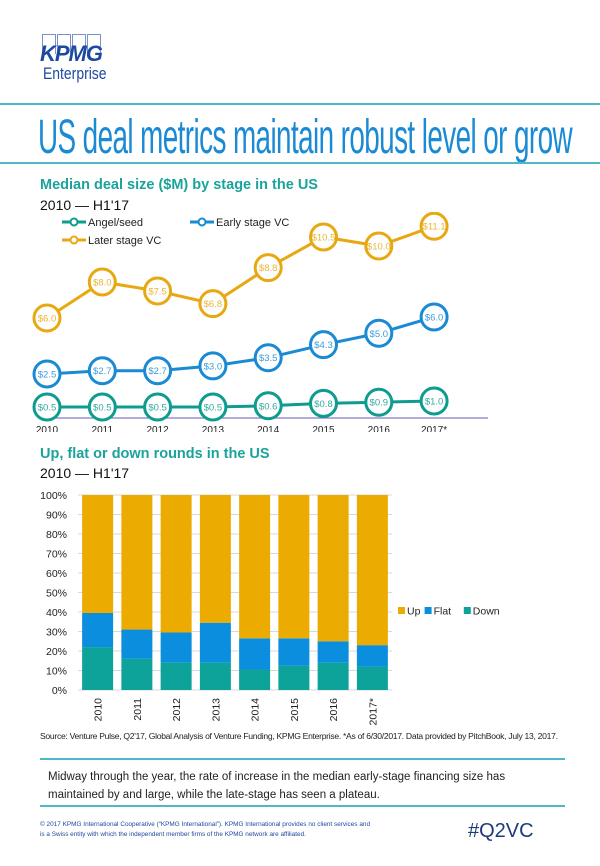  Describe the element at coordinates (77, 44) in the screenshot. I see `logo-boxes` at that location.